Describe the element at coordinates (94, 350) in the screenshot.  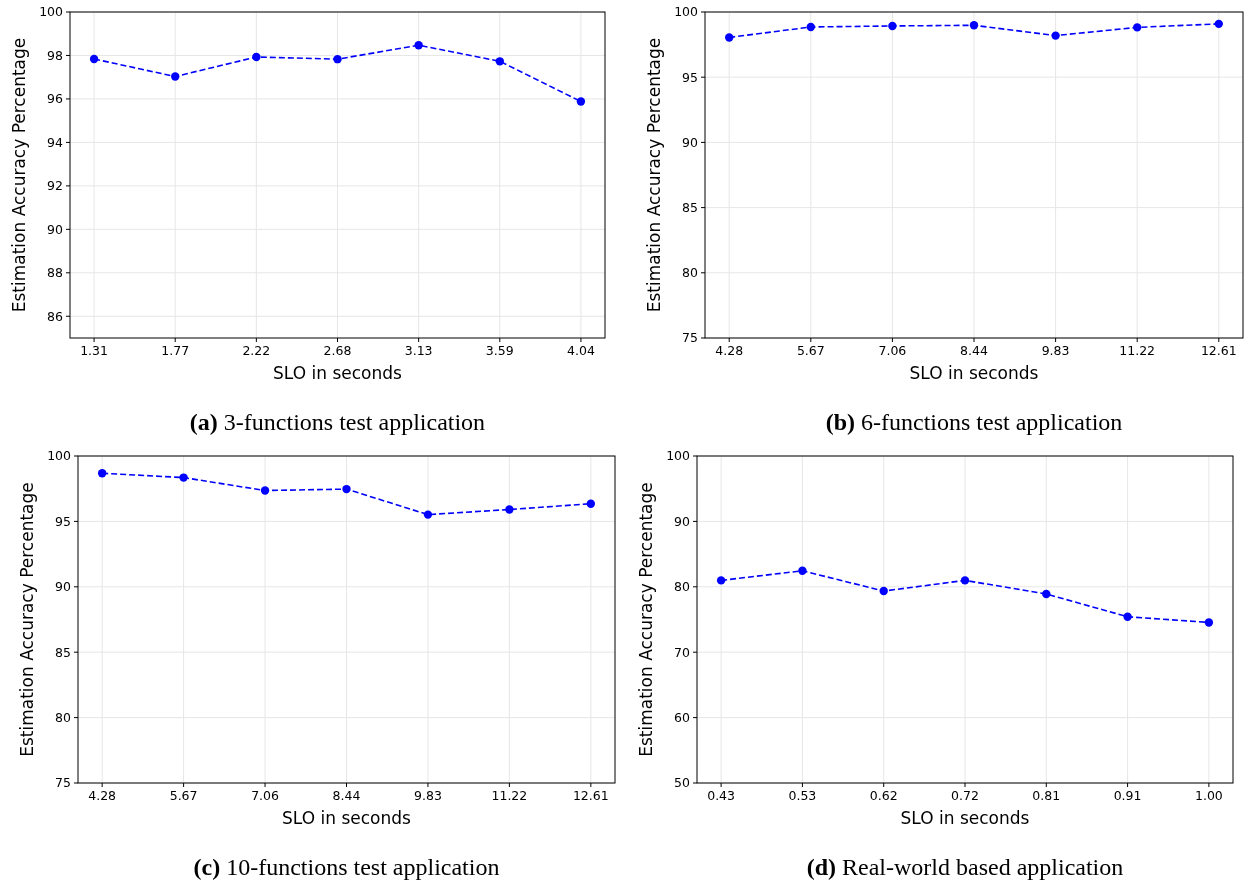
I see `x-tick-label: 1.31` at that location.